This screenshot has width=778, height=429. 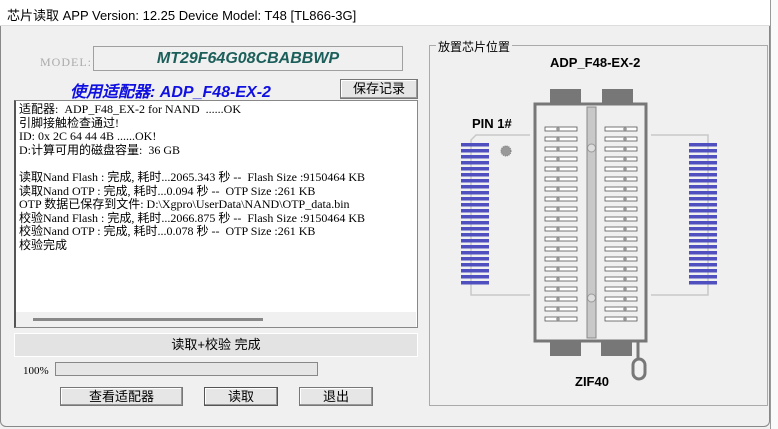 What do you see at coordinates (591, 222) in the screenshot?
I see `zif-center-bar` at bounding box center [591, 222].